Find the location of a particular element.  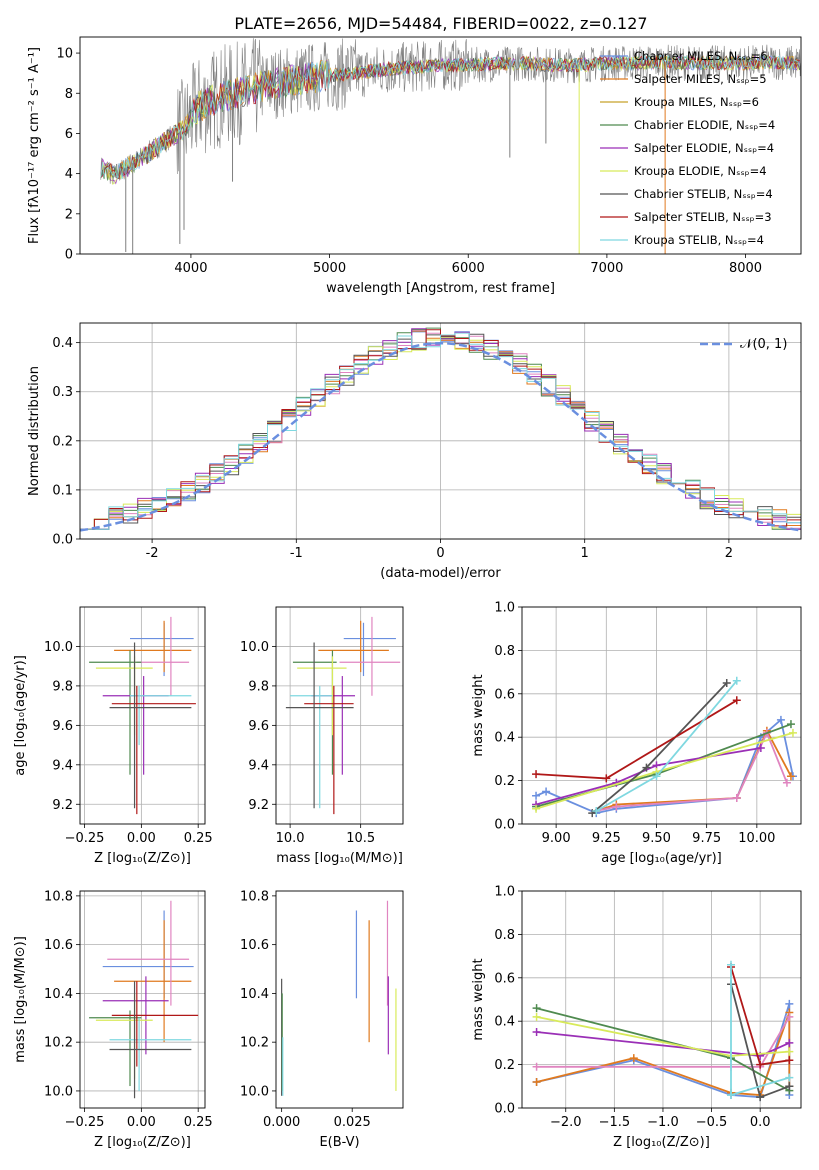

x-axis-label: mass [log₁₀(M/M⊙)] is located at coordinates (339, 858).